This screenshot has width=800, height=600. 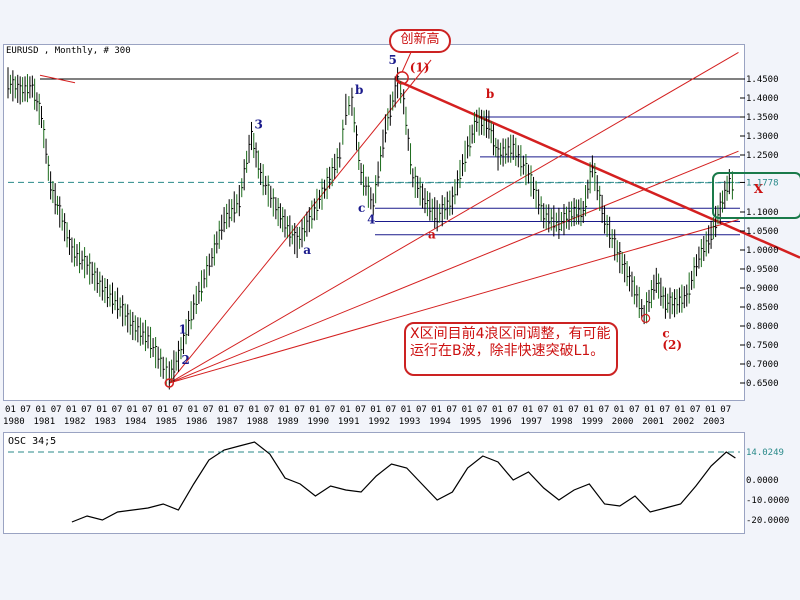 What do you see at coordinates (756, 195) in the screenshot?
I see `x-zone-box` at bounding box center [756, 195].